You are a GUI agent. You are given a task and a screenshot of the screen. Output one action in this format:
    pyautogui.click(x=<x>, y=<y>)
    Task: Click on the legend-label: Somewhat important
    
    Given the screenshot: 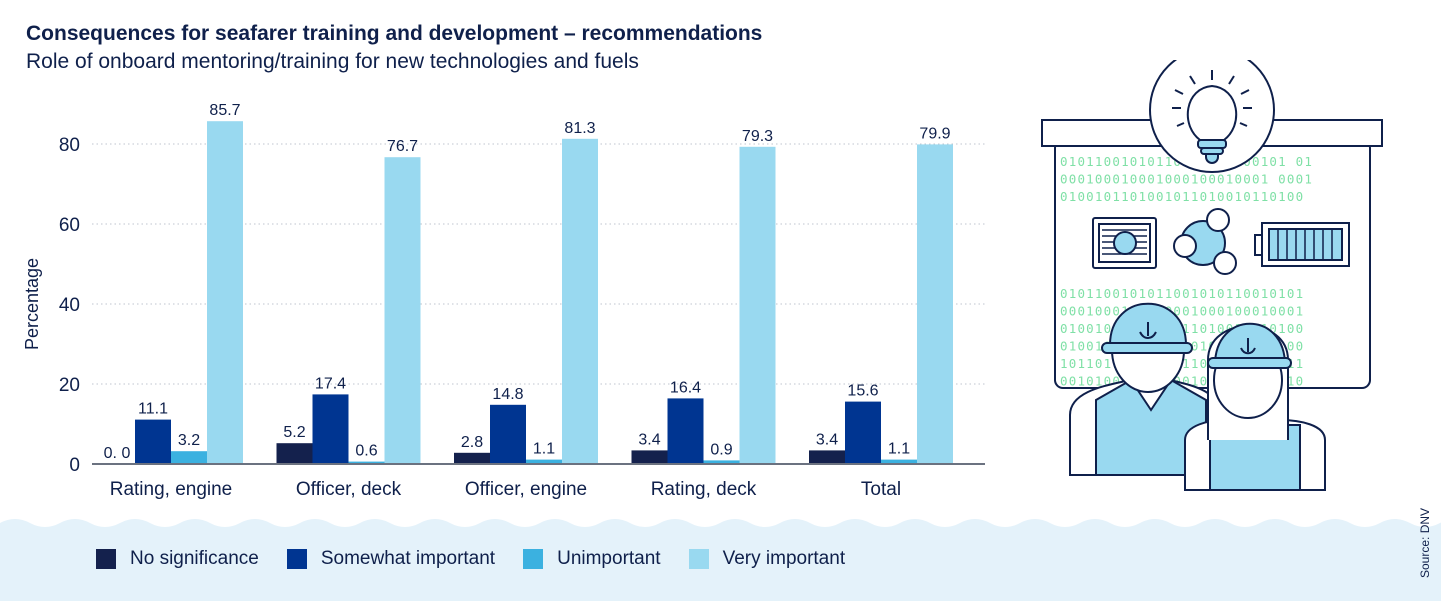 What is the action you would take?
    pyautogui.click(x=408, y=558)
    